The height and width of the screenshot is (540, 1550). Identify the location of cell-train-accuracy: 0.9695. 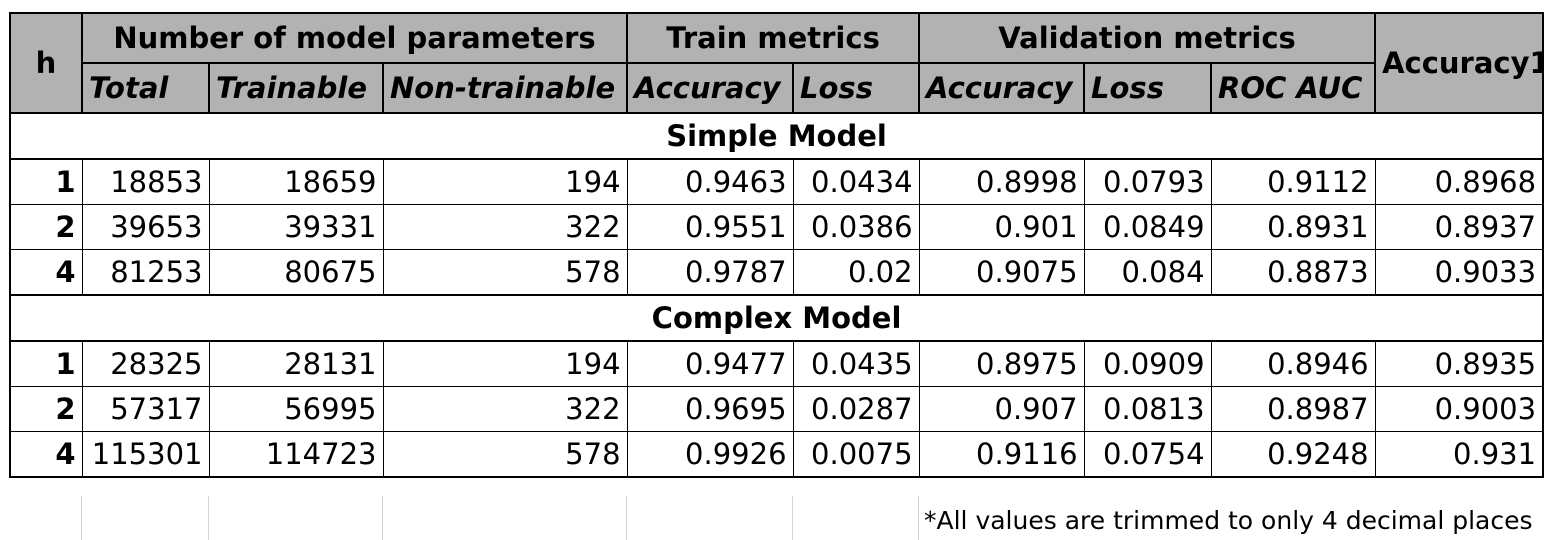
(710, 409).